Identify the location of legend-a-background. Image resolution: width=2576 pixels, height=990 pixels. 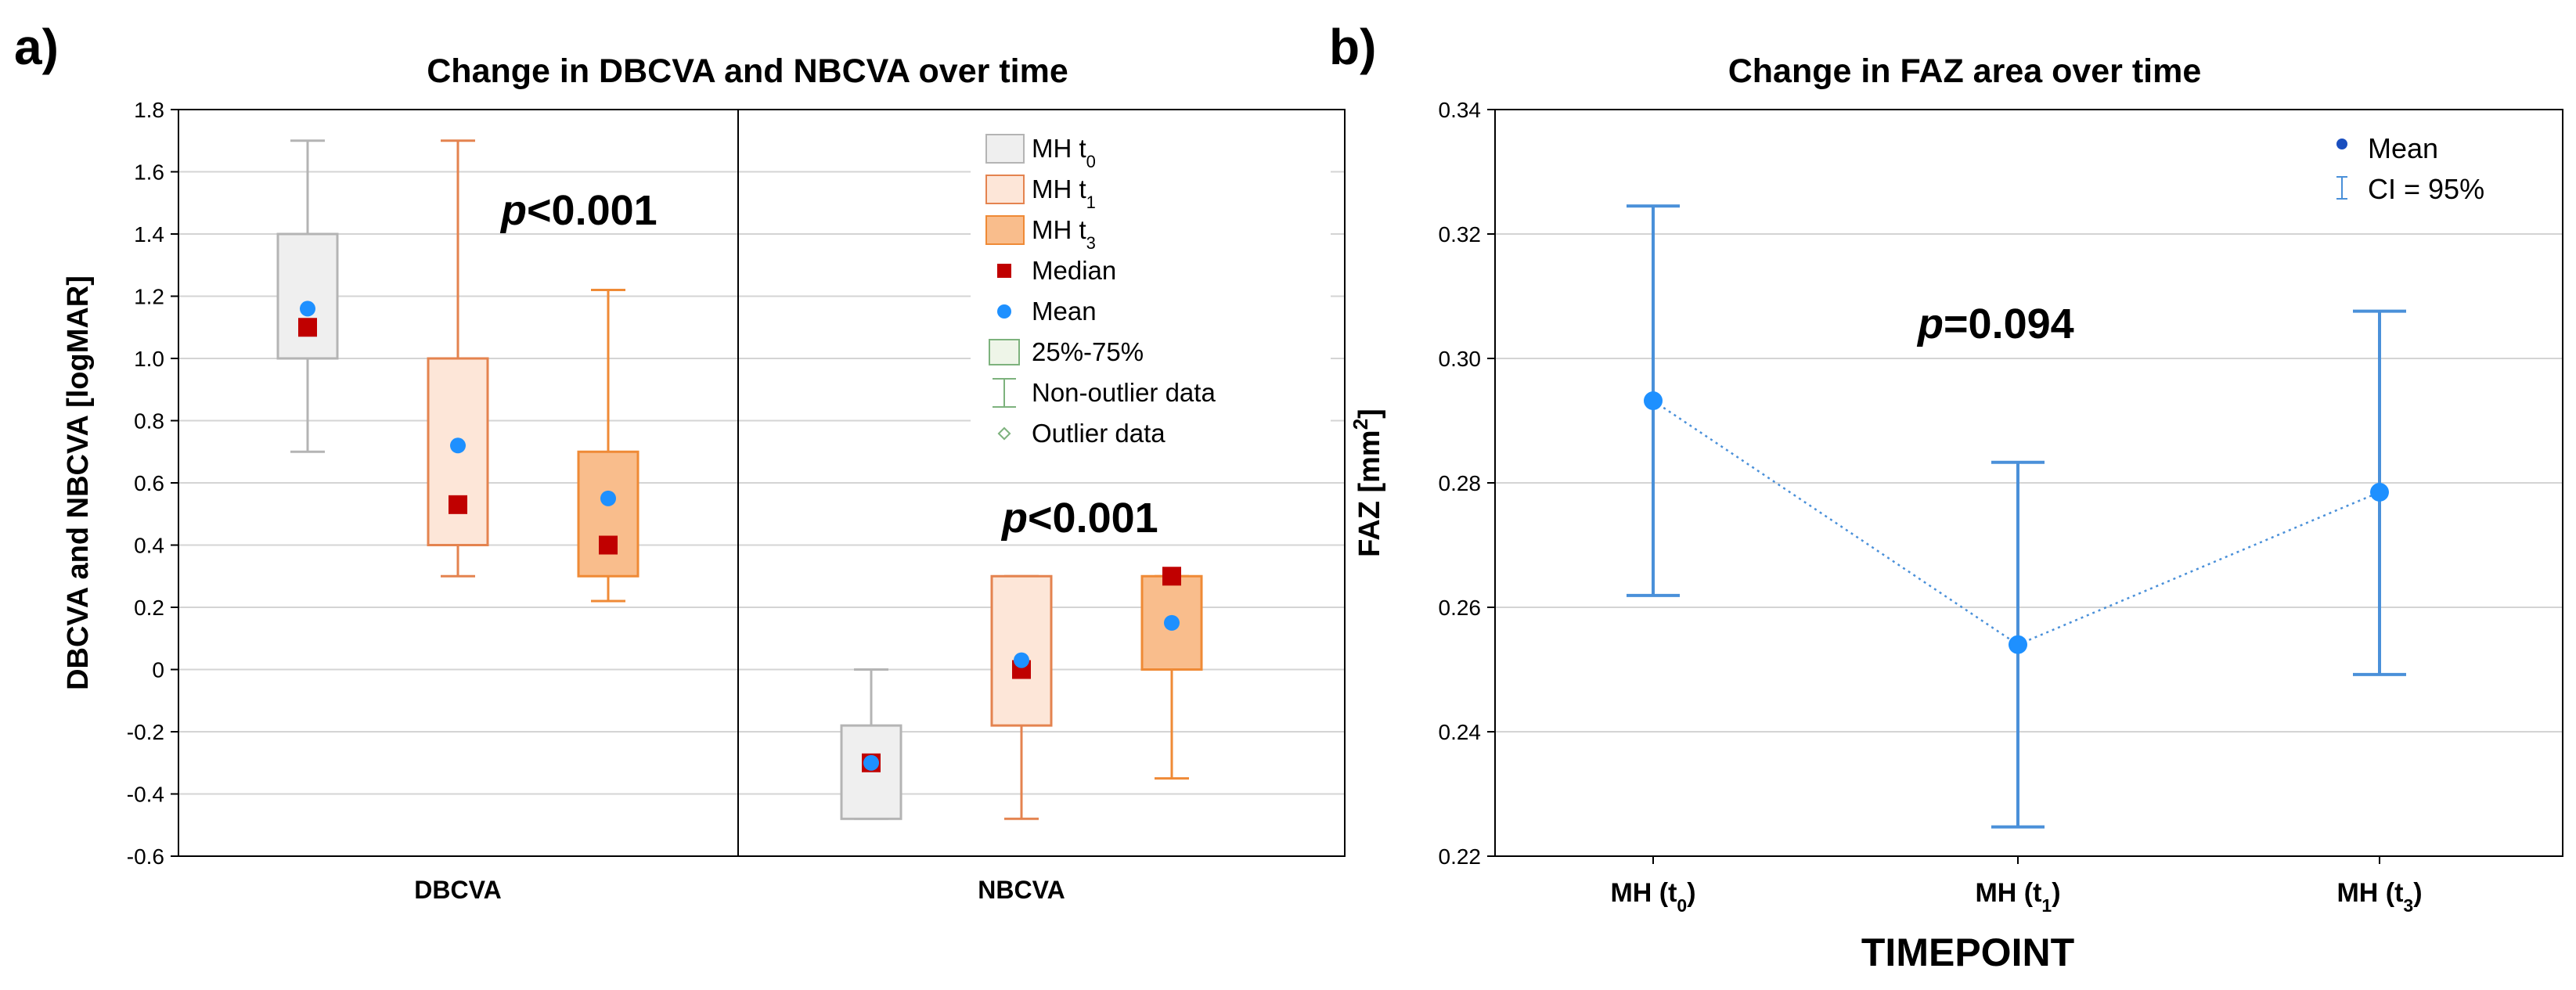
(1151, 296).